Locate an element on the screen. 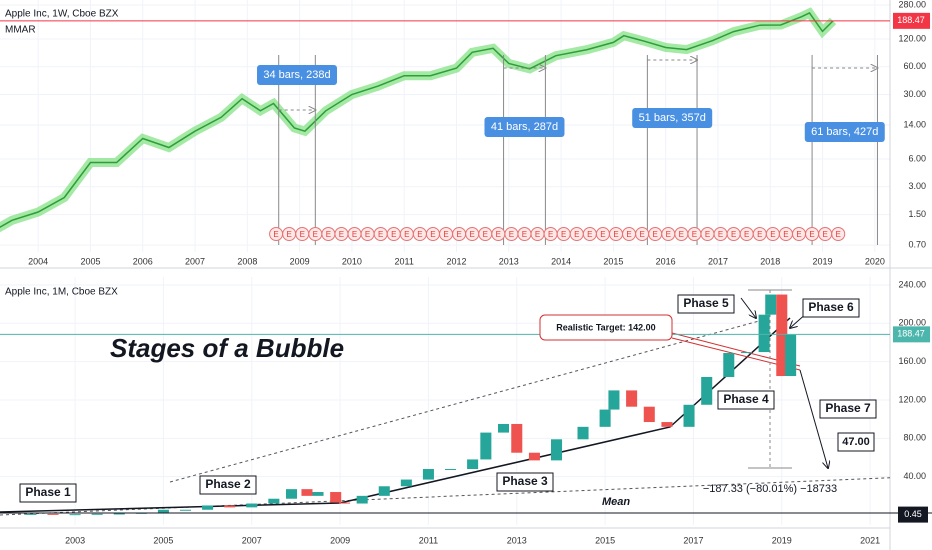 The width and height of the screenshot is (932, 550). x-tick-label: 2007 is located at coordinates (195, 261).